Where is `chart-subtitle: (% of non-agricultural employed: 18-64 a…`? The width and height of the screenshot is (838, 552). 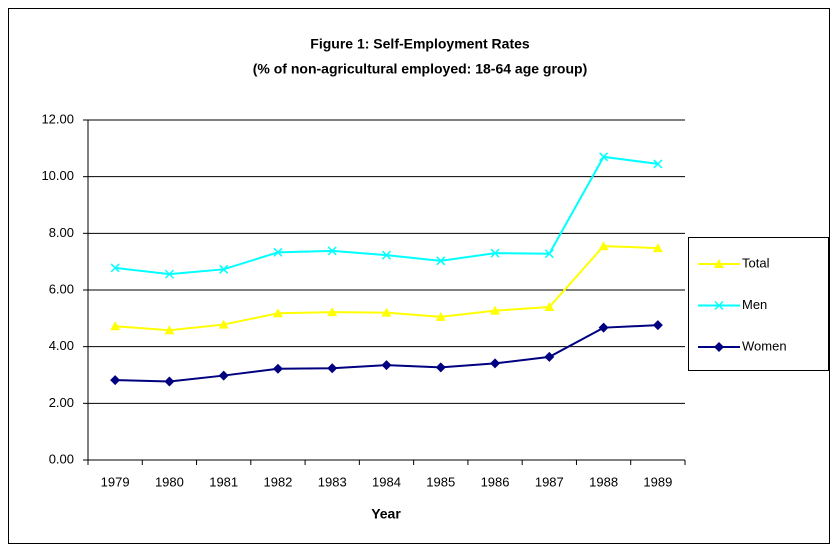 chart-subtitle: (% of non-agricultural employed: 18-64 a… is located at coordinates (420, 69).